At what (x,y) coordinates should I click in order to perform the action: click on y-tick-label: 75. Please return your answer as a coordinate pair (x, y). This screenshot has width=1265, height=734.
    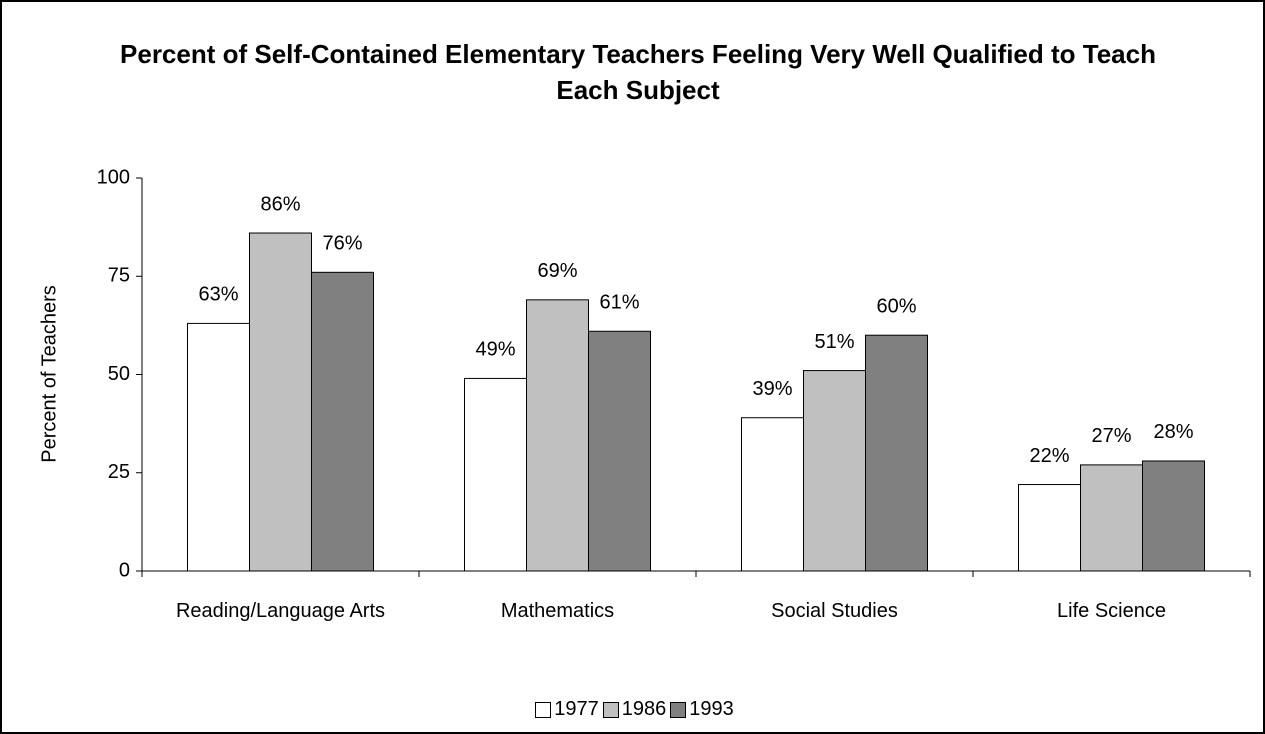
    Looking at the image, I should click on (119, 276).